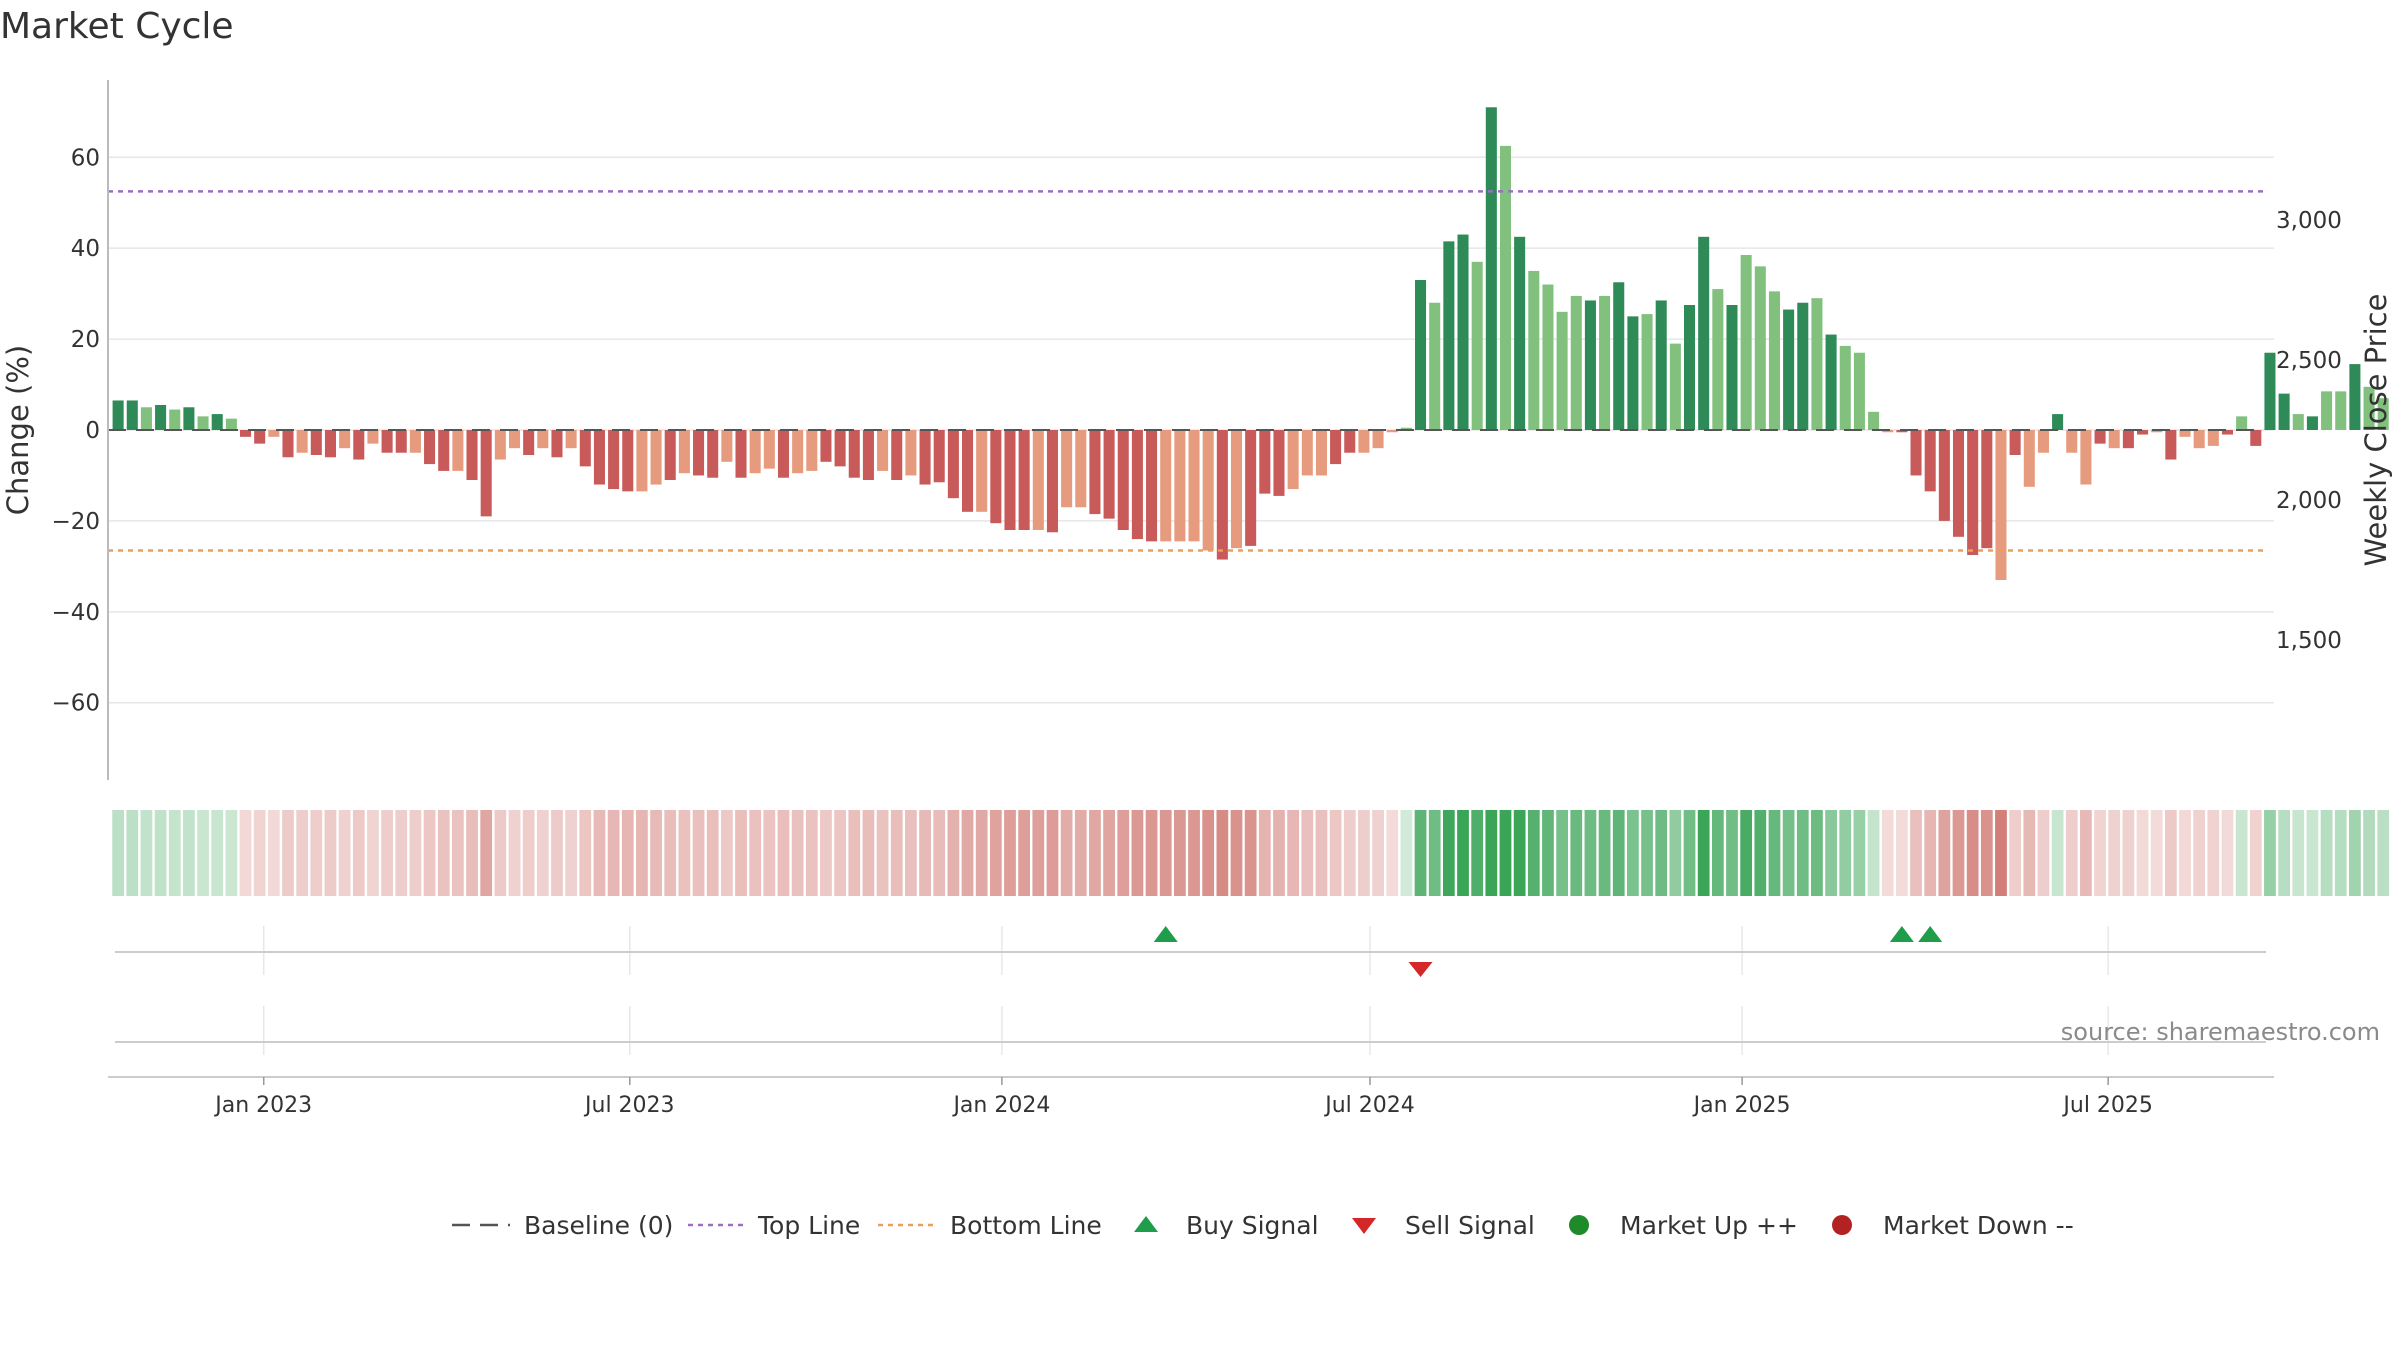 The width and height of the screenshot is (2400, 1354). I want to click on legend-label: Top Line, so click(808, 1225).